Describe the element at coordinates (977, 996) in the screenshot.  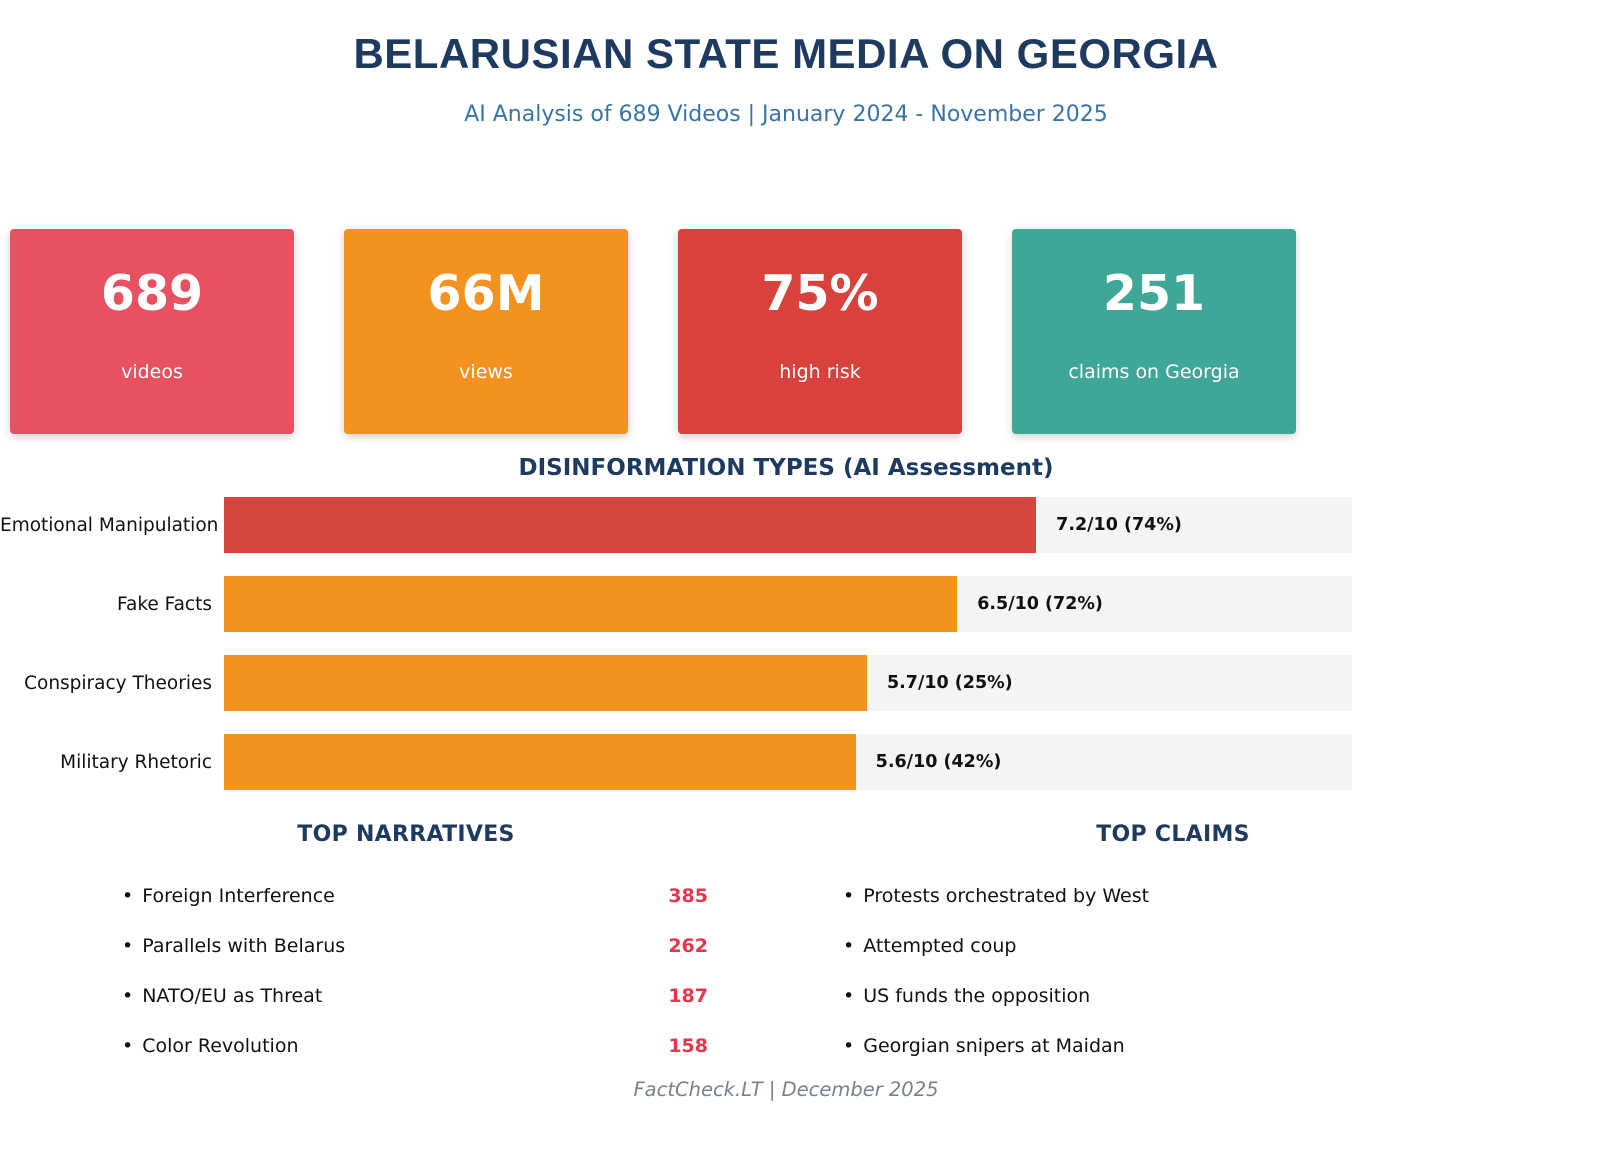
I see `claim-label: US funds the opposition` at that location.